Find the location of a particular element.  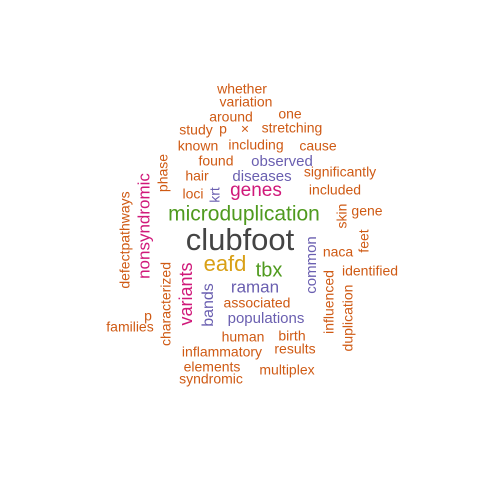

cloud-word: observed is located at coordinates (282, 161).